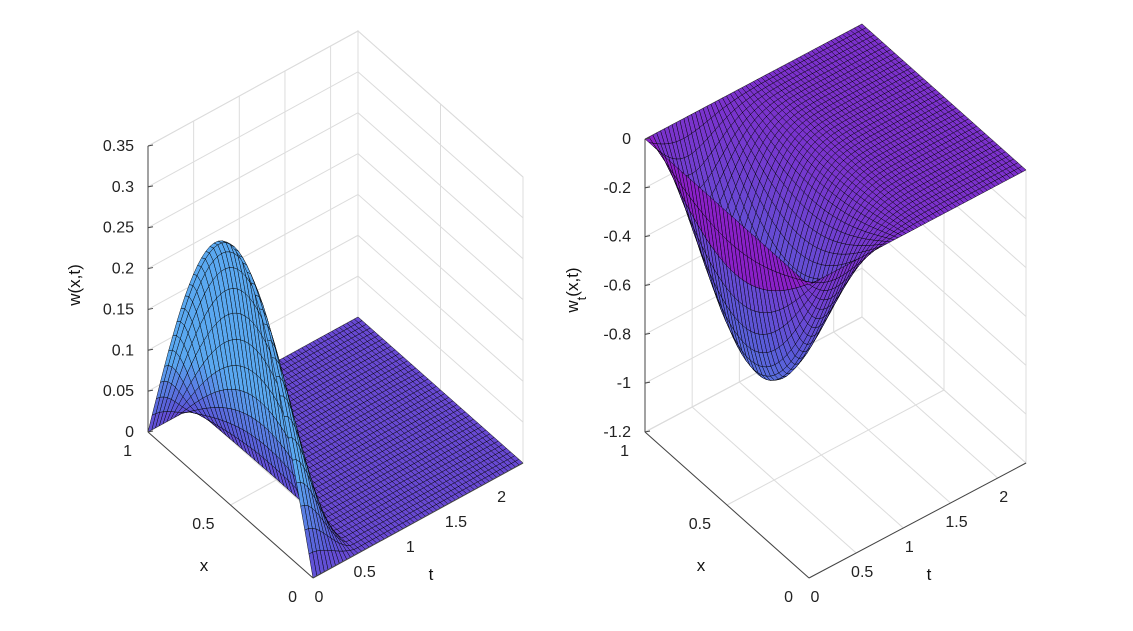 This screenshot has height=631, width=1133. I want to click on z-tick-label: 0.35, so click(118, 146).